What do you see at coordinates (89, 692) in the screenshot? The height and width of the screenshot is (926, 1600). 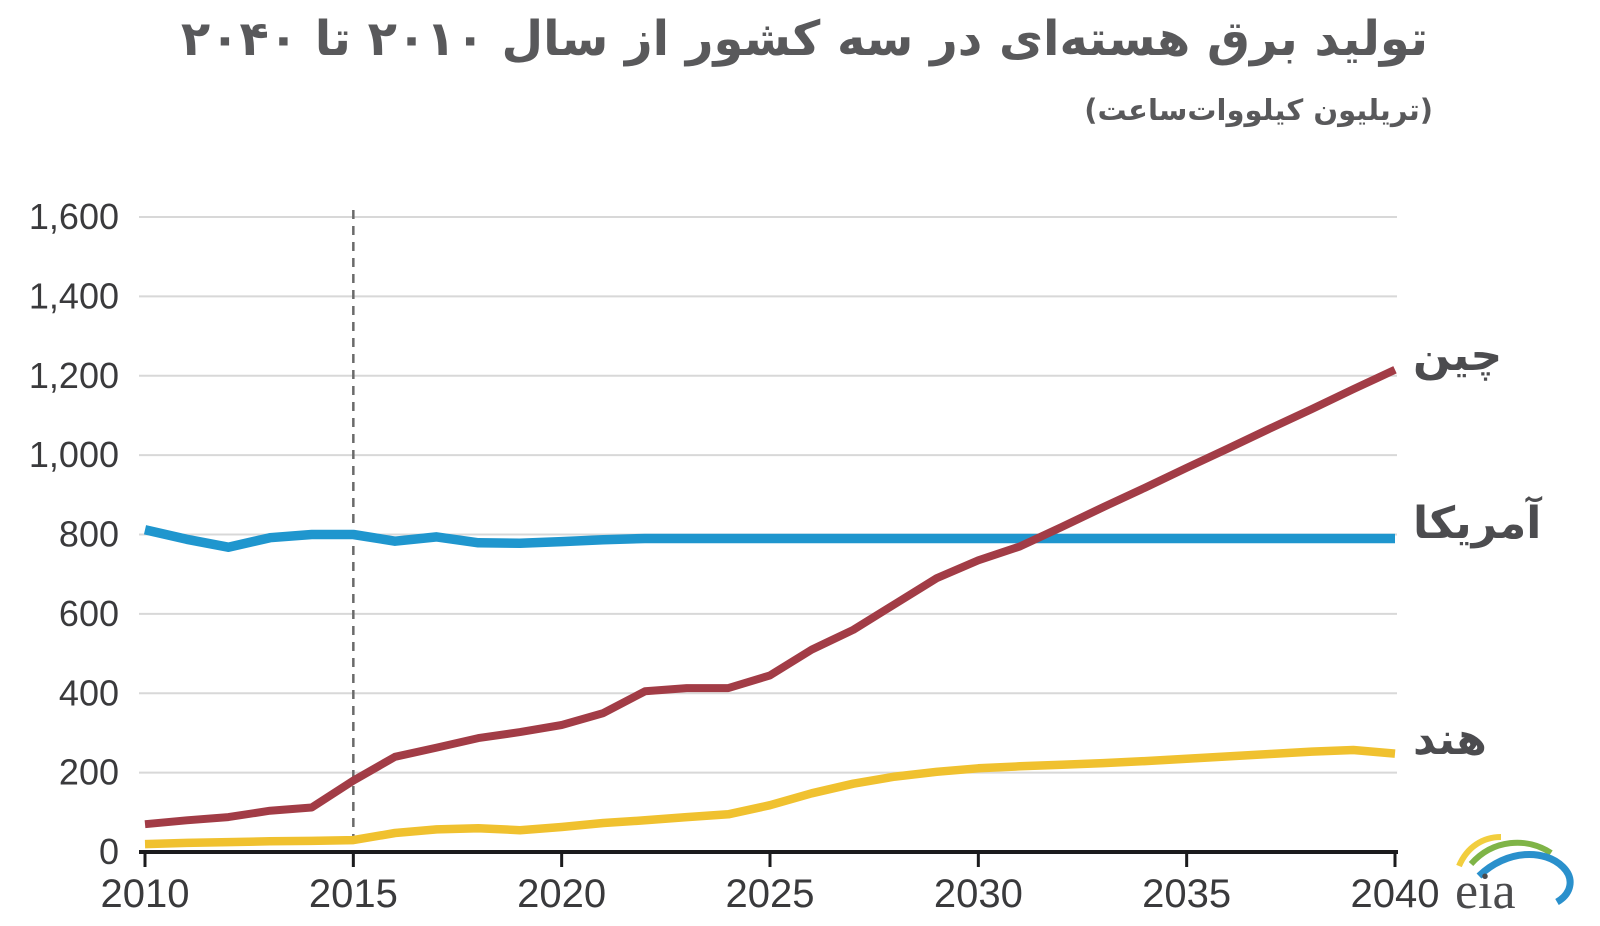 I see `y-tick-label-400: 400` at bounding box center [89, 692].